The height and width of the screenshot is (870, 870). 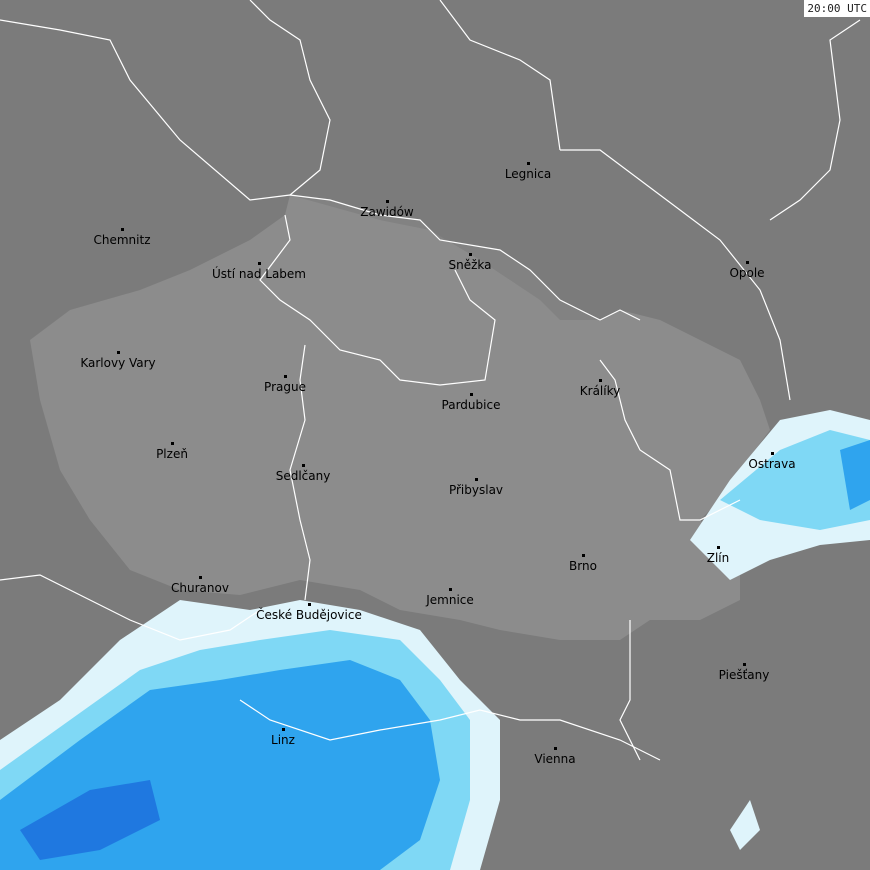 I want to click on city-label: Churanov, so click(x=200, y=588).